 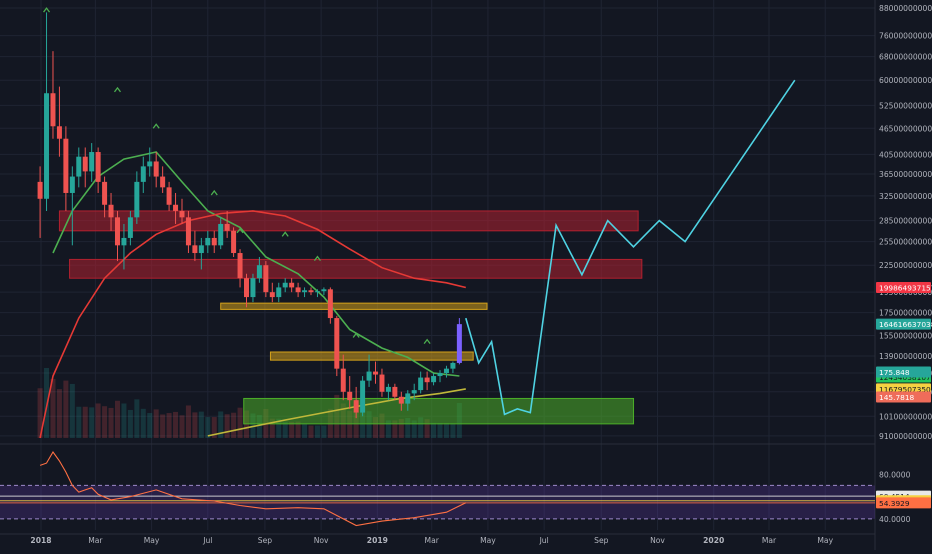 I want to click on axis-price-tag: 54.3929, so click(x=903, y=503).